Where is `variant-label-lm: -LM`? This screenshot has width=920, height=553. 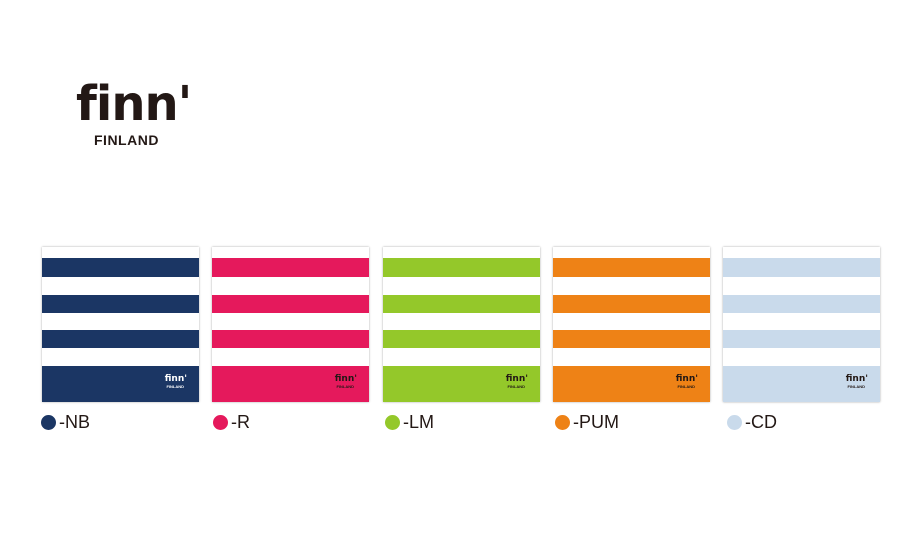
variant-label-lm: -LM is located at coordinates (409, 422).